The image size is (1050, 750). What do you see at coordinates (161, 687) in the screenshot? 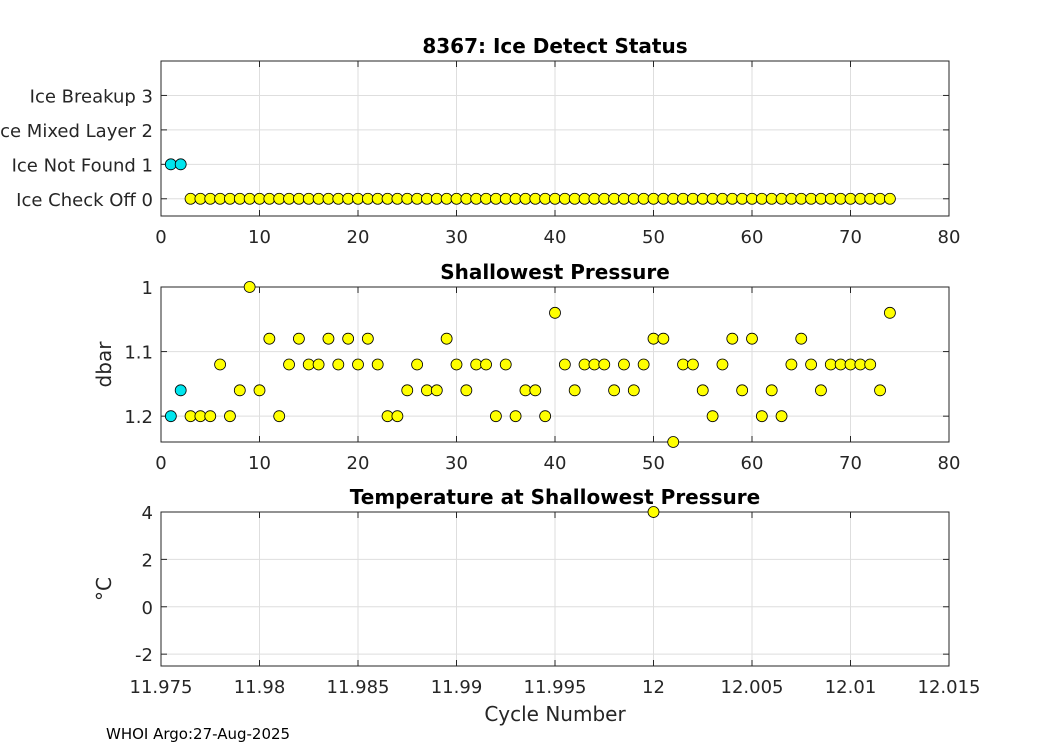
I see `plot3-x-tick-label: 11.975` at bounding box center [161, 687].